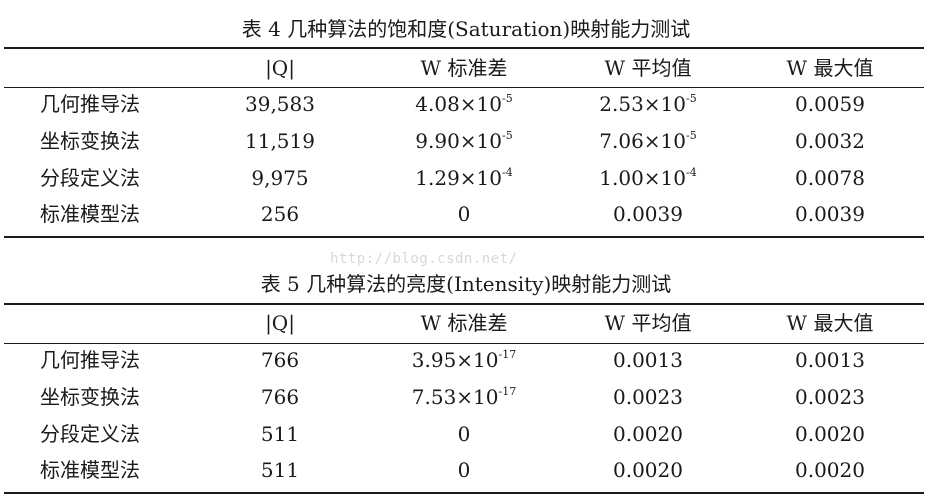  I want to click on table5-row2-max: 0.0023, so click(830, 397).